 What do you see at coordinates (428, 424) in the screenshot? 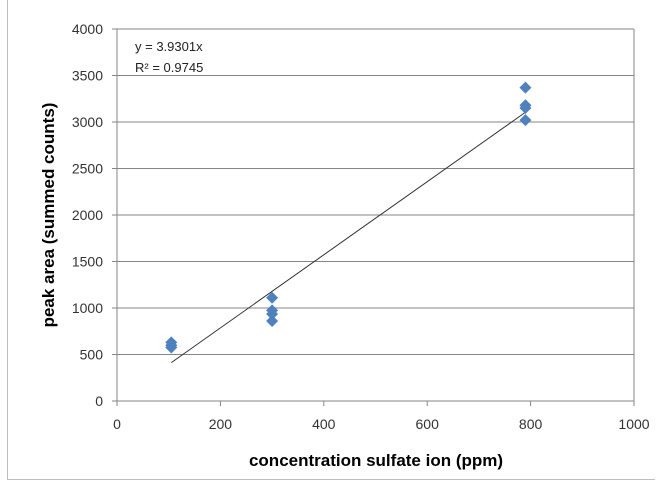
I see `x-tick-label-600: 600` at bounding box center [428, 424].